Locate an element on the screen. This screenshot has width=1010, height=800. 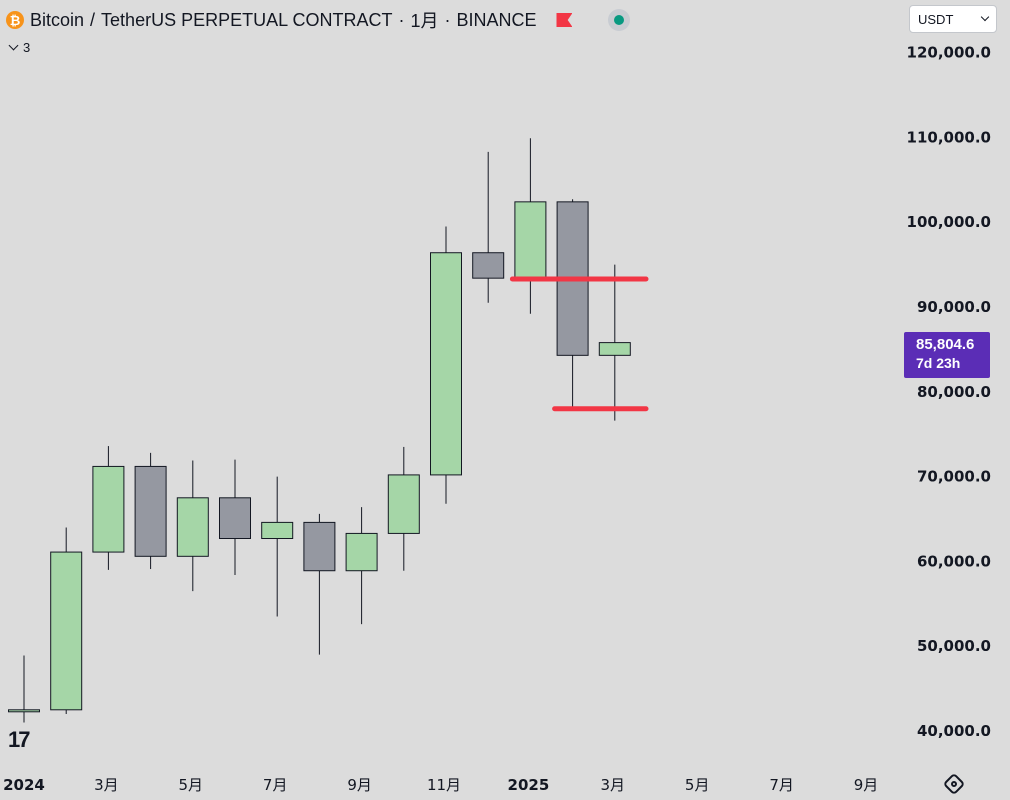
y-tick-label: 120,000.0 is located at coordinates (949, 53).